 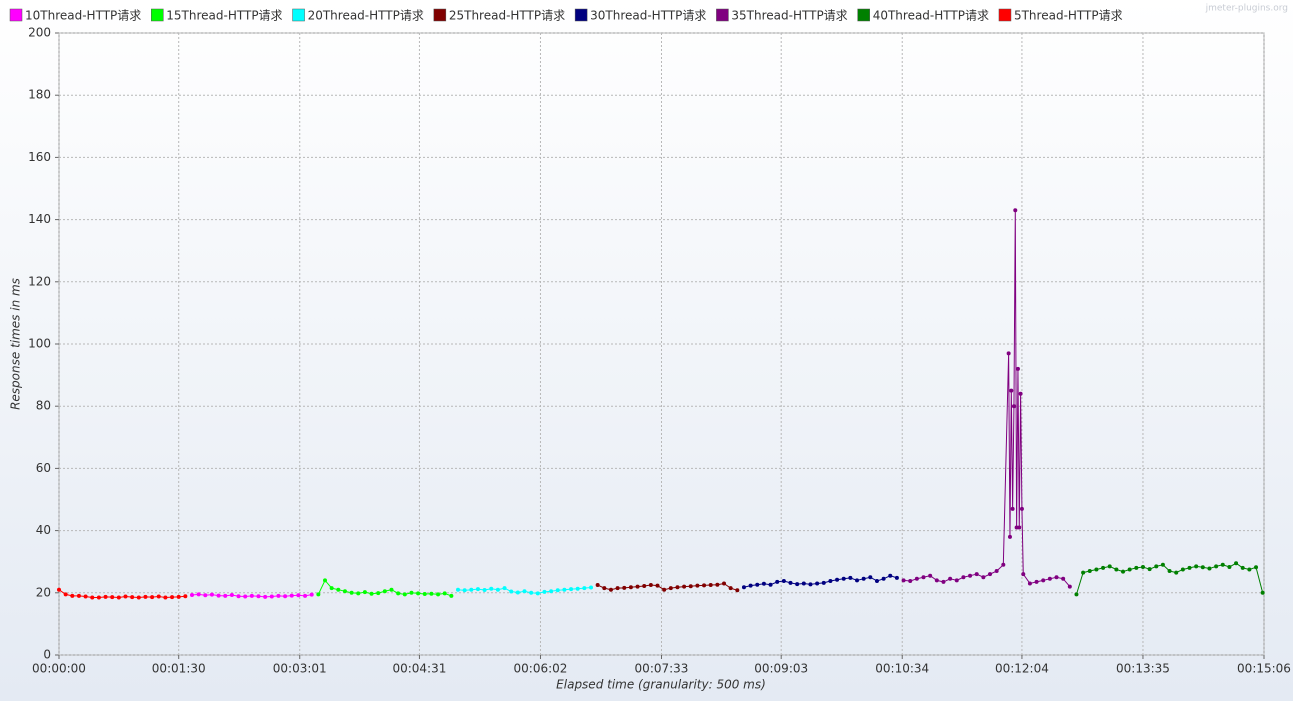 I want to click on y-tick-label: 160, so click(x=39, y=157).